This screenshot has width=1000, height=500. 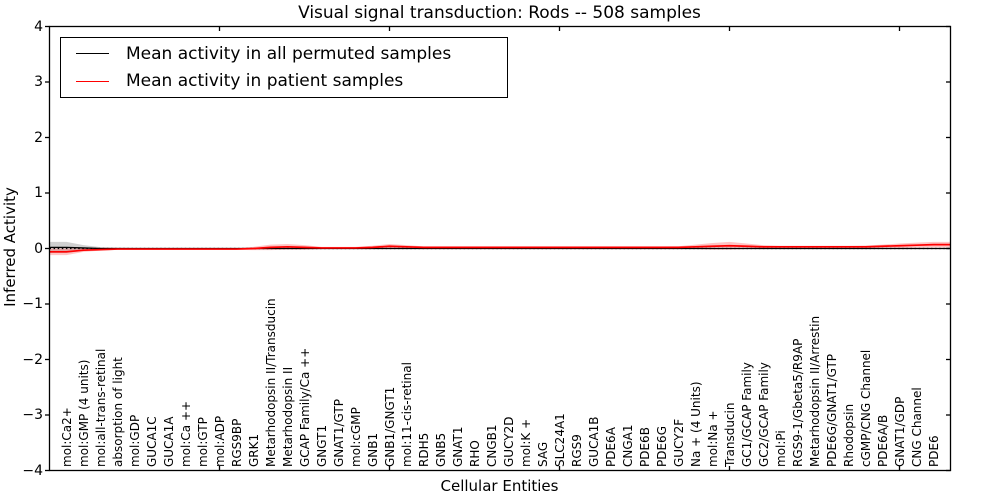 What do you see at coordinates (491, 445) in the screenshot?
I see `x-tick-label: CNGB1` at bounding box center [491, 445].